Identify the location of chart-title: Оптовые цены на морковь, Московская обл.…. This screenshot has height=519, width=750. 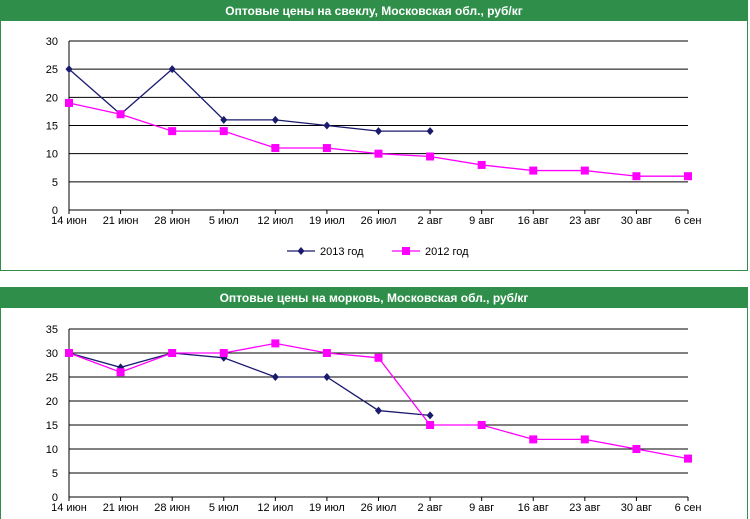
(374, 298).